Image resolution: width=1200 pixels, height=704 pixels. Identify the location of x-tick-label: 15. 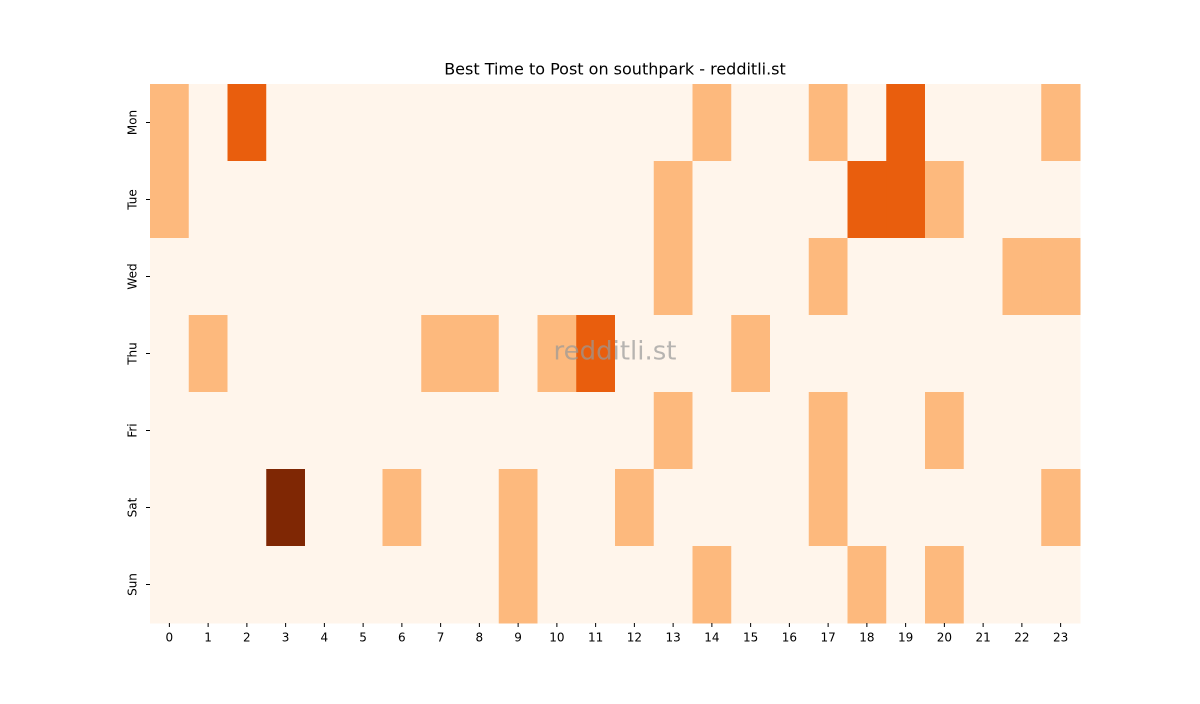
(750, 638).